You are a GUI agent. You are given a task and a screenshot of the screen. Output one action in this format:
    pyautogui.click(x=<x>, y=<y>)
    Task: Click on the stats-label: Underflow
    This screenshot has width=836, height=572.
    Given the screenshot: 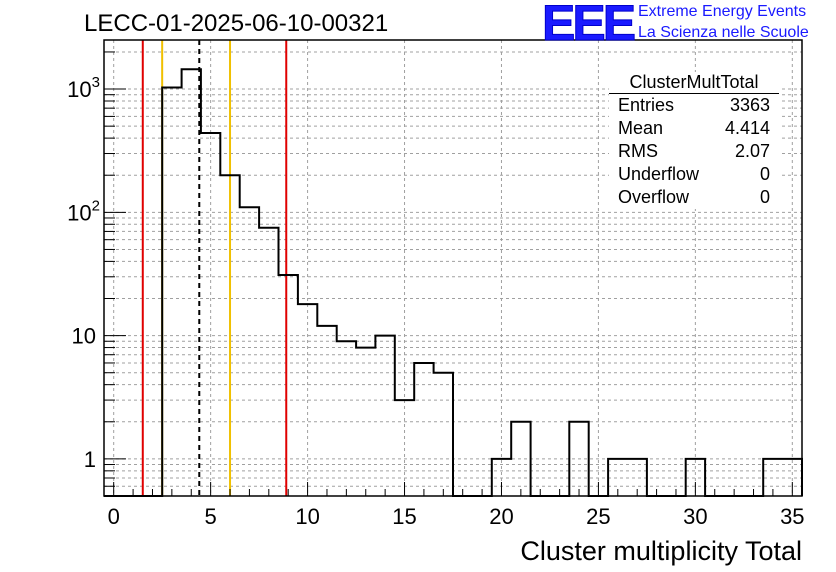 What is the action you would take?
    pyautogui.click(x=659, y=174)
    